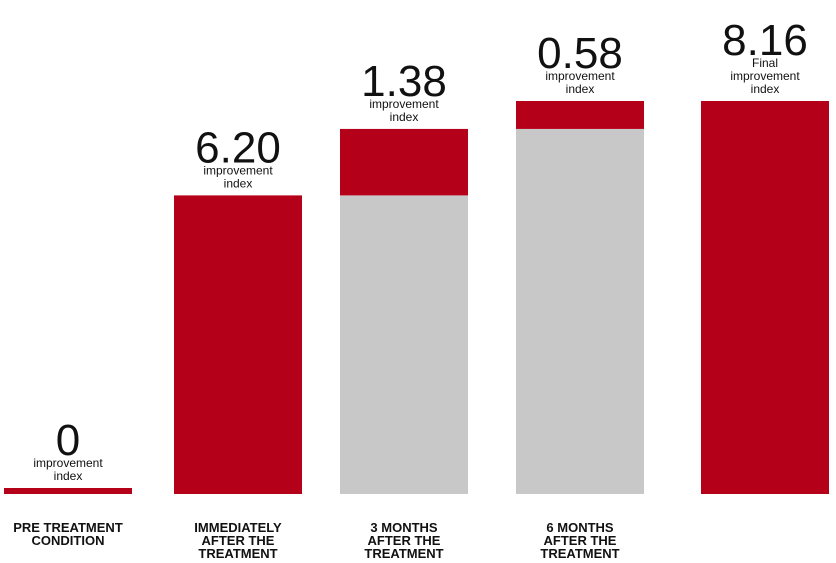  What do you see at coordinates (404, 117) in the screenshot?
I see `data-sublabel-2-1: index` at bounding box center [404, 117].